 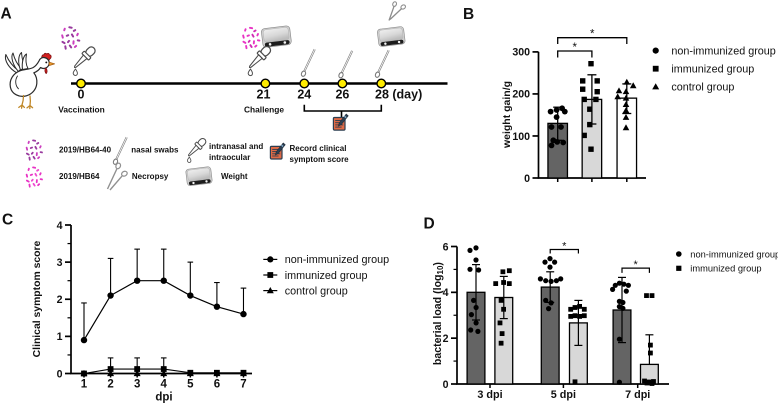 What do you see at coordinates (236, 146) in the screenshot?
I see `svg-text: intranasal and` at bounding box center [236, 146].